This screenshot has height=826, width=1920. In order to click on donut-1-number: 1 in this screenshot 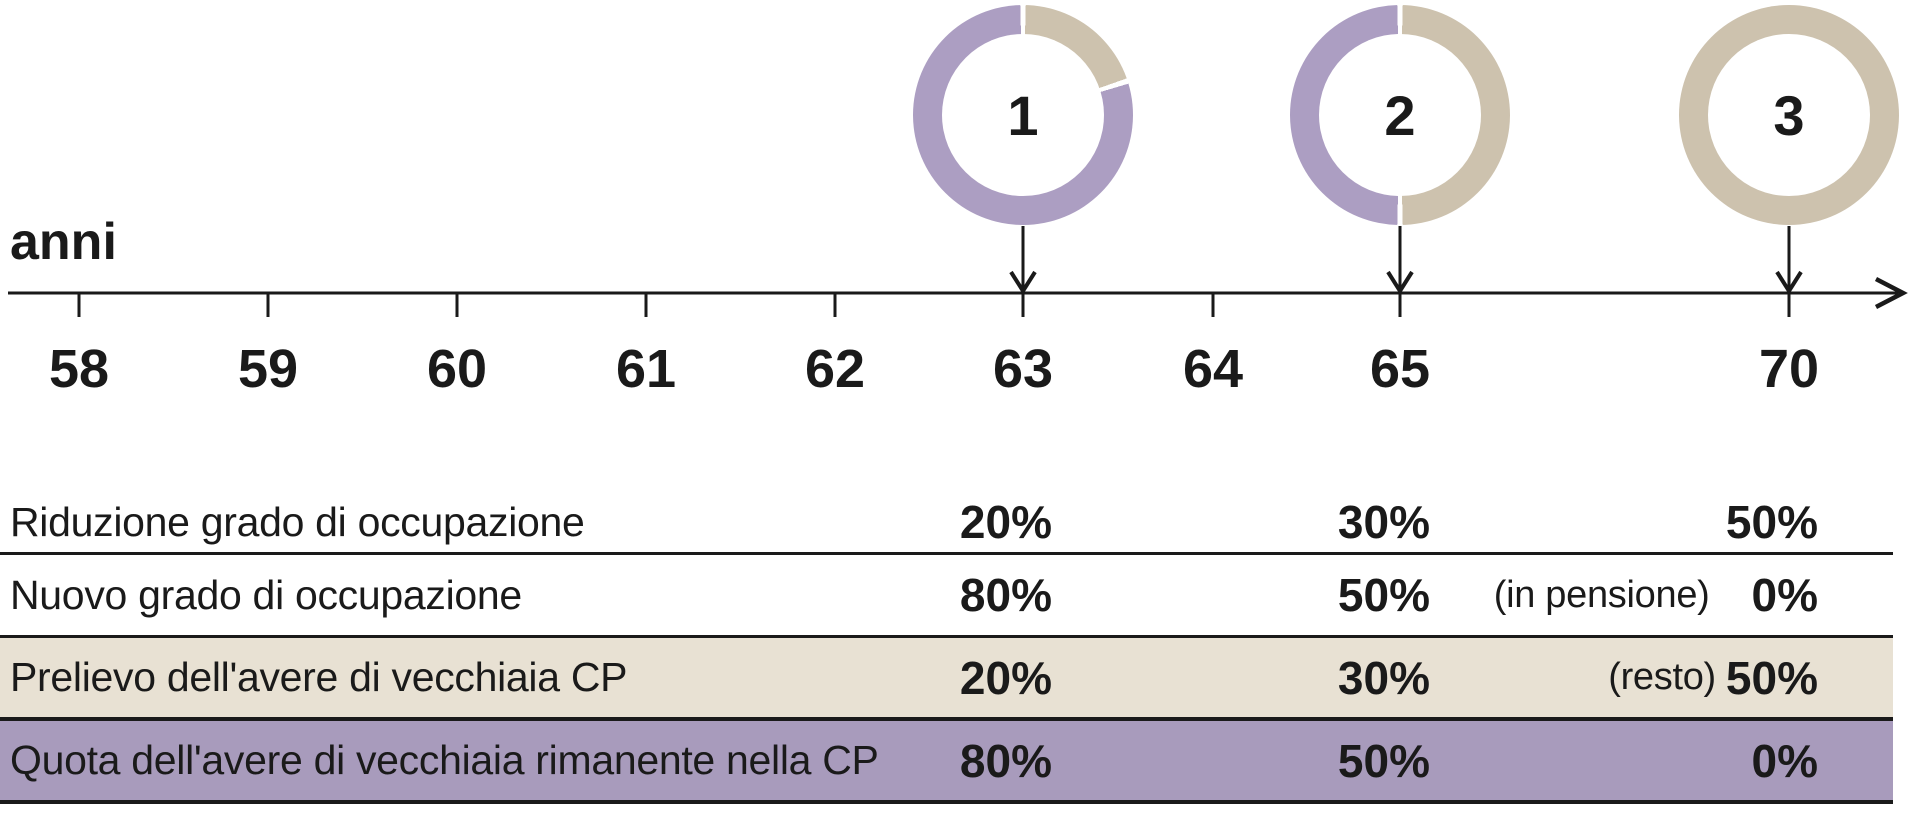, I will do `click(1023, 115)`.